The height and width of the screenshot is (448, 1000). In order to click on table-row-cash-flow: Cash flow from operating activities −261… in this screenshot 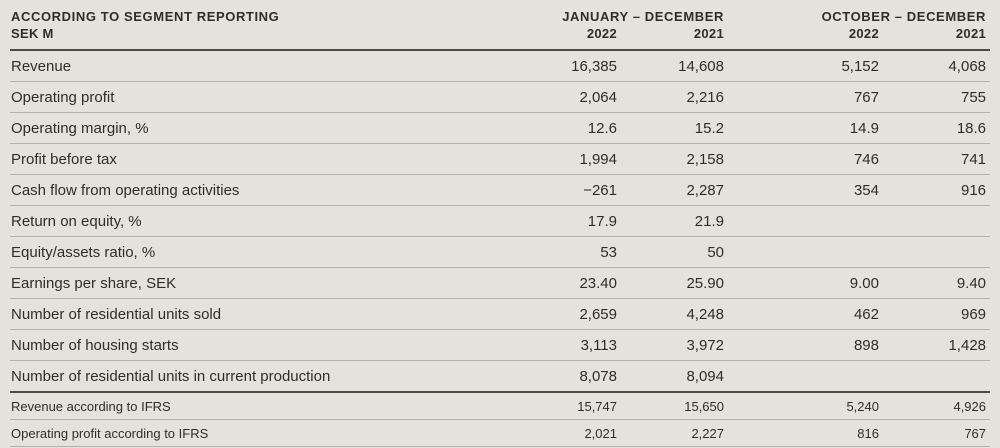, I will do `click(500, 190)`.